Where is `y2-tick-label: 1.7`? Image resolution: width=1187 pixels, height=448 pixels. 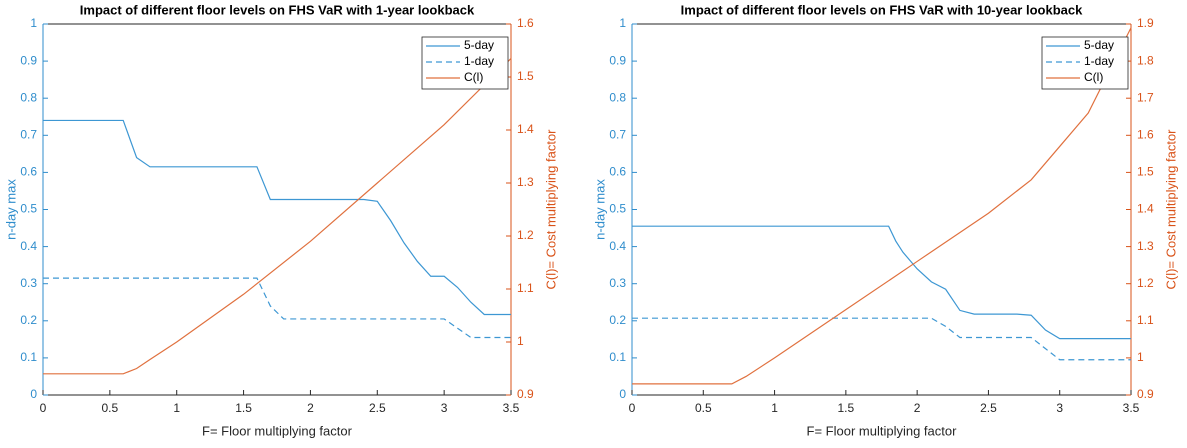
y2-tick-label: 1.7 is located at coordinates (1145, 97).